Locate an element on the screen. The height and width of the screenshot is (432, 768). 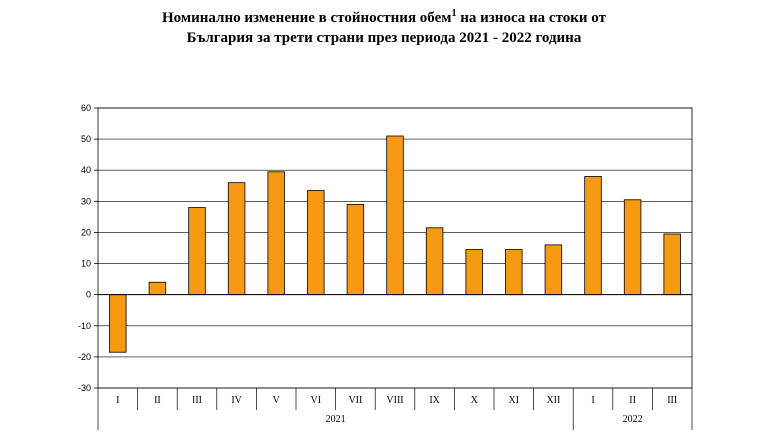
category-label: IV is located at coordinates (236, 400).